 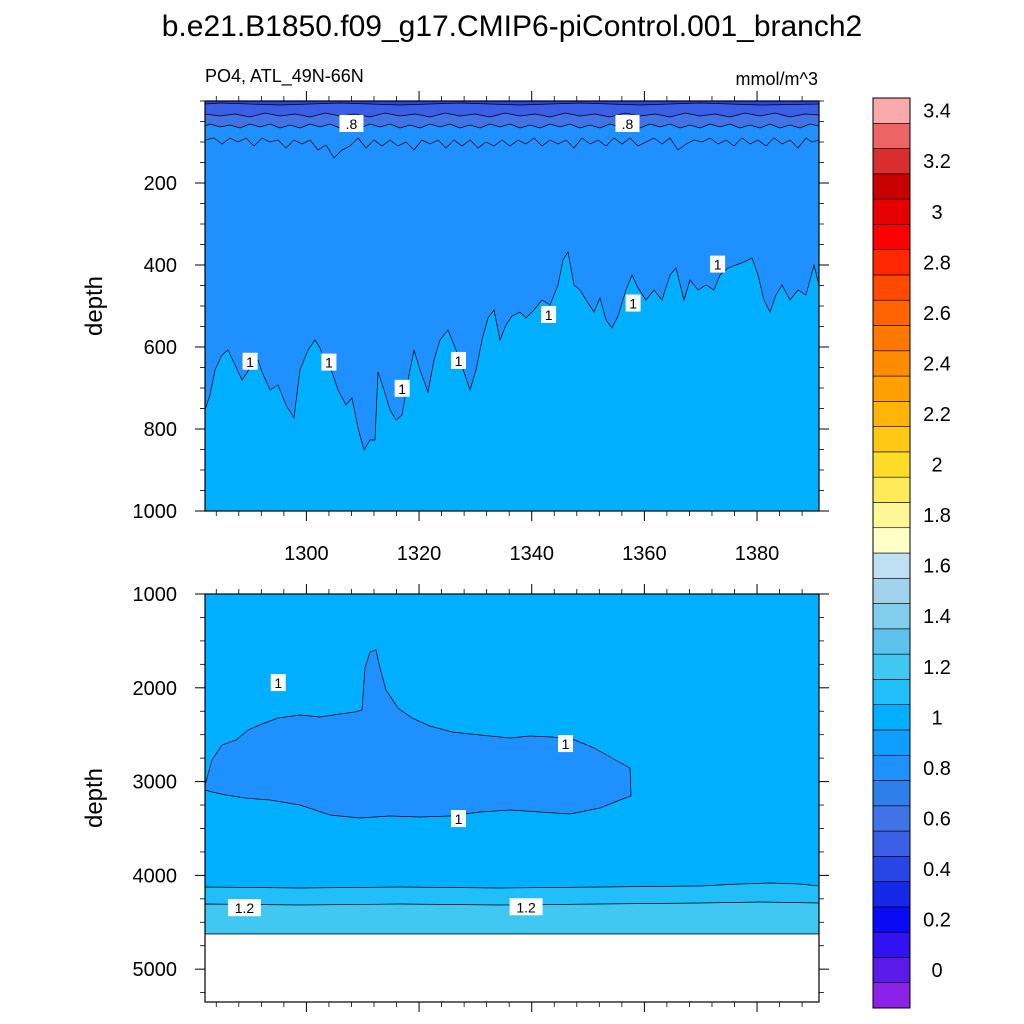 What do you see at coordinates (937, 162) in the screenshot?
I see `colorbar-tick-label: 3.2` at bounding box center [937, 162].